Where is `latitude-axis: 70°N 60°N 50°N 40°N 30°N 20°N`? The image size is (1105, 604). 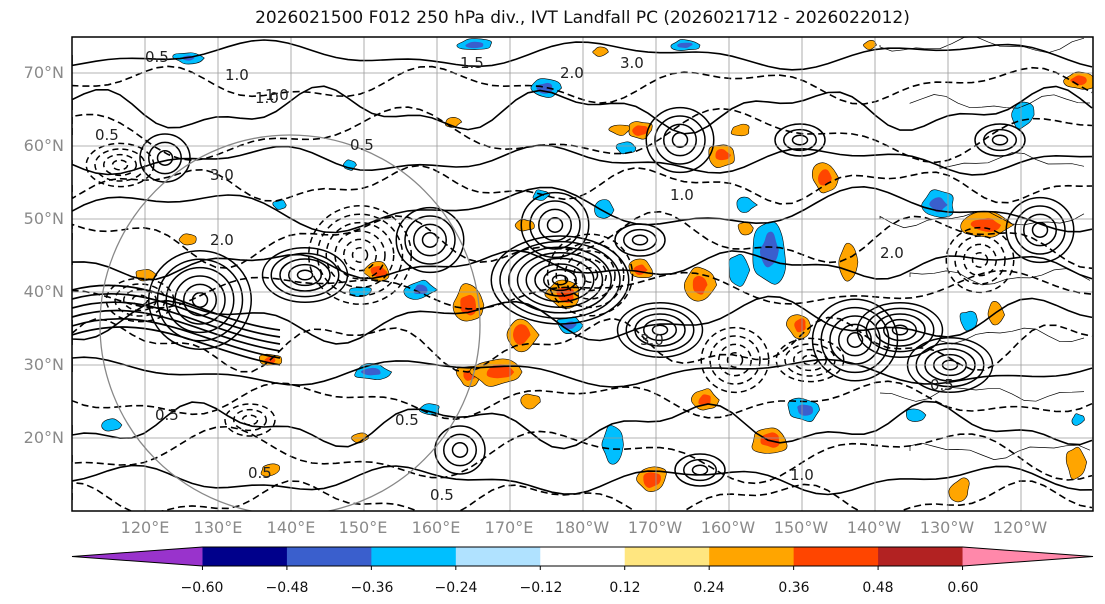
latitude-axis: 70°N 60°N 50°N 40°N 30°N 20°N is located at coordinates (44, 255).